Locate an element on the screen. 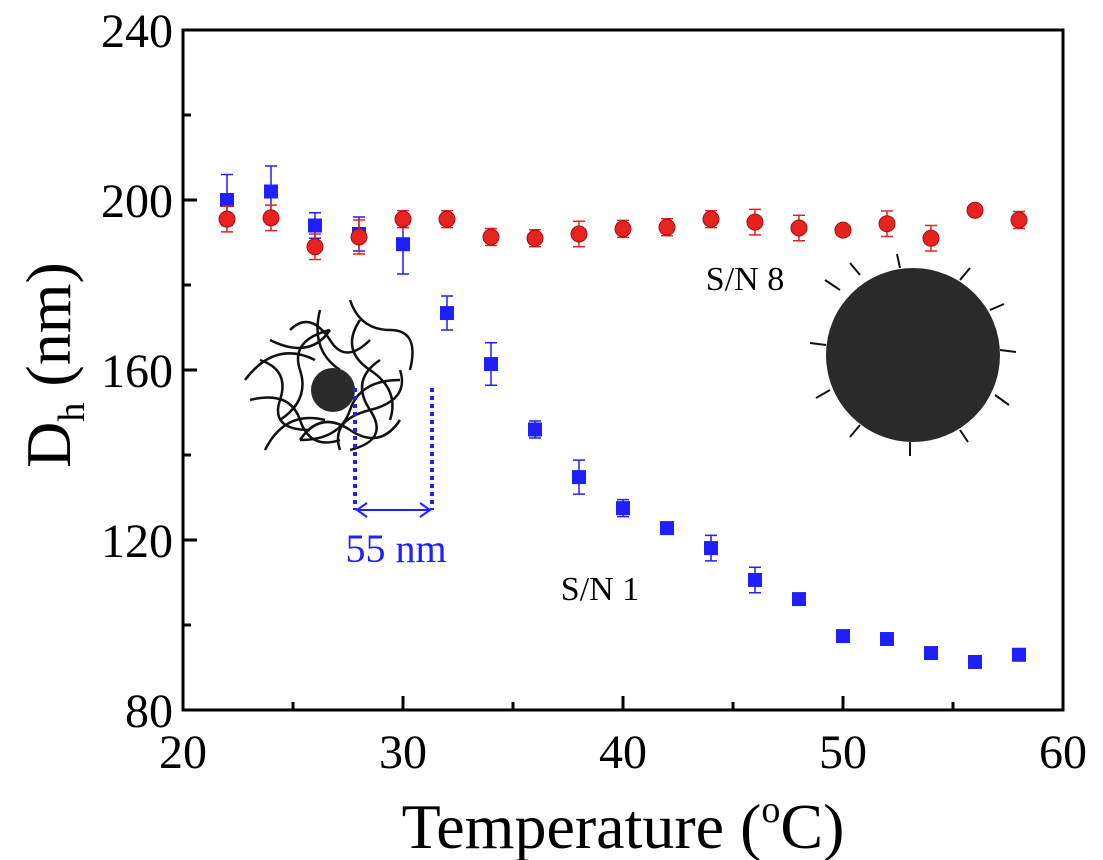 This screenshot has height=860, width=1103. series-label: S/N 8 is located at coordinates (745, 279).